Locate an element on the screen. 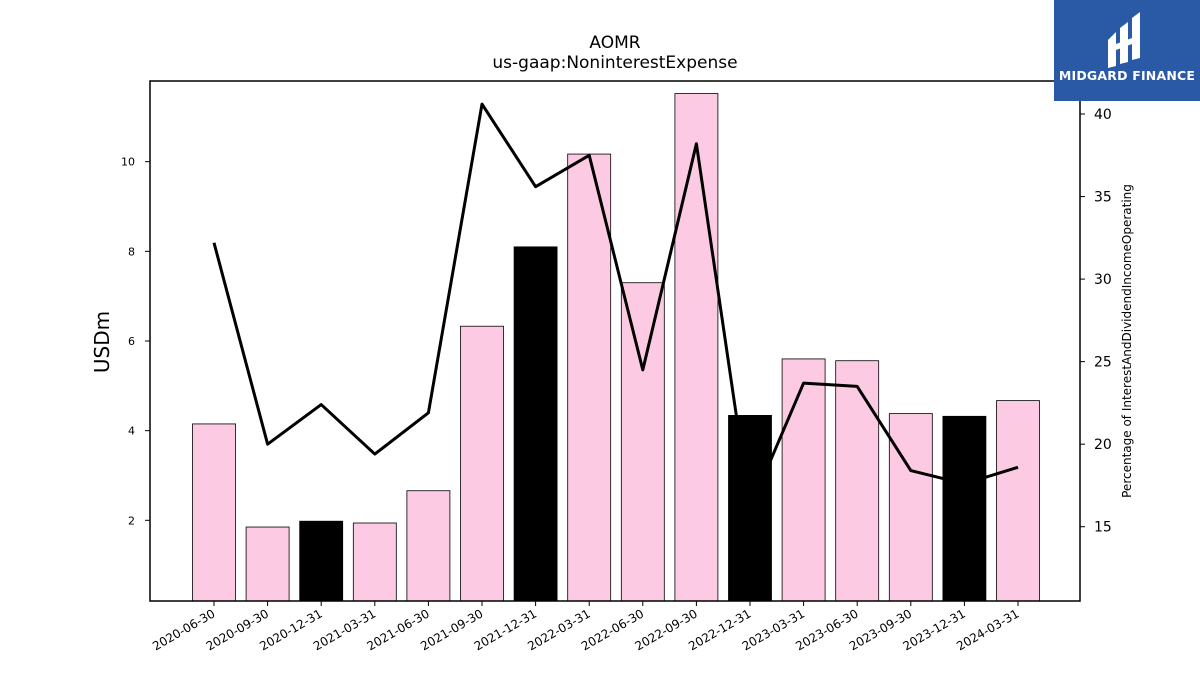 The height and width of the screenshot is (675, 1200). y-axis-left: 2 4 6 8 10 is located at coordinates (135, 341).